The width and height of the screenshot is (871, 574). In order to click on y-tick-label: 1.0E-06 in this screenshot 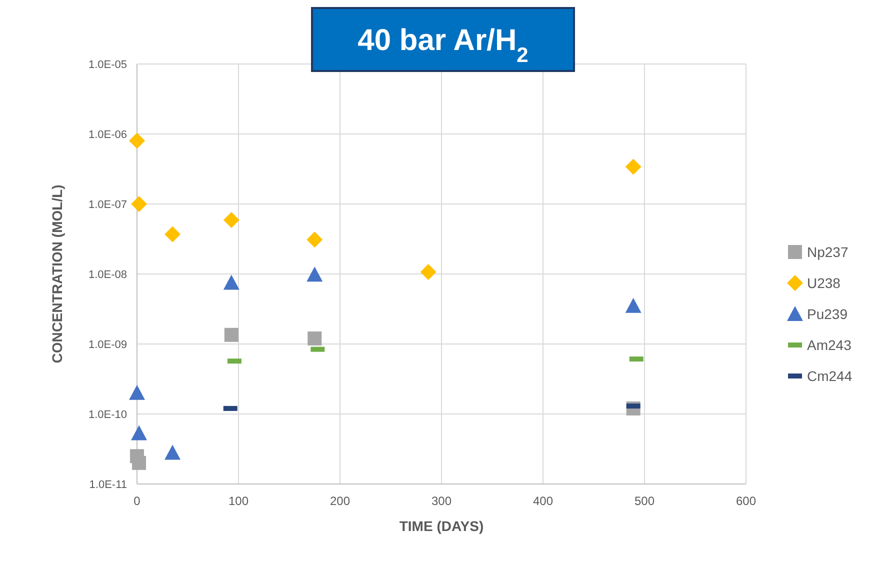, I will do `click(107, 135)`.